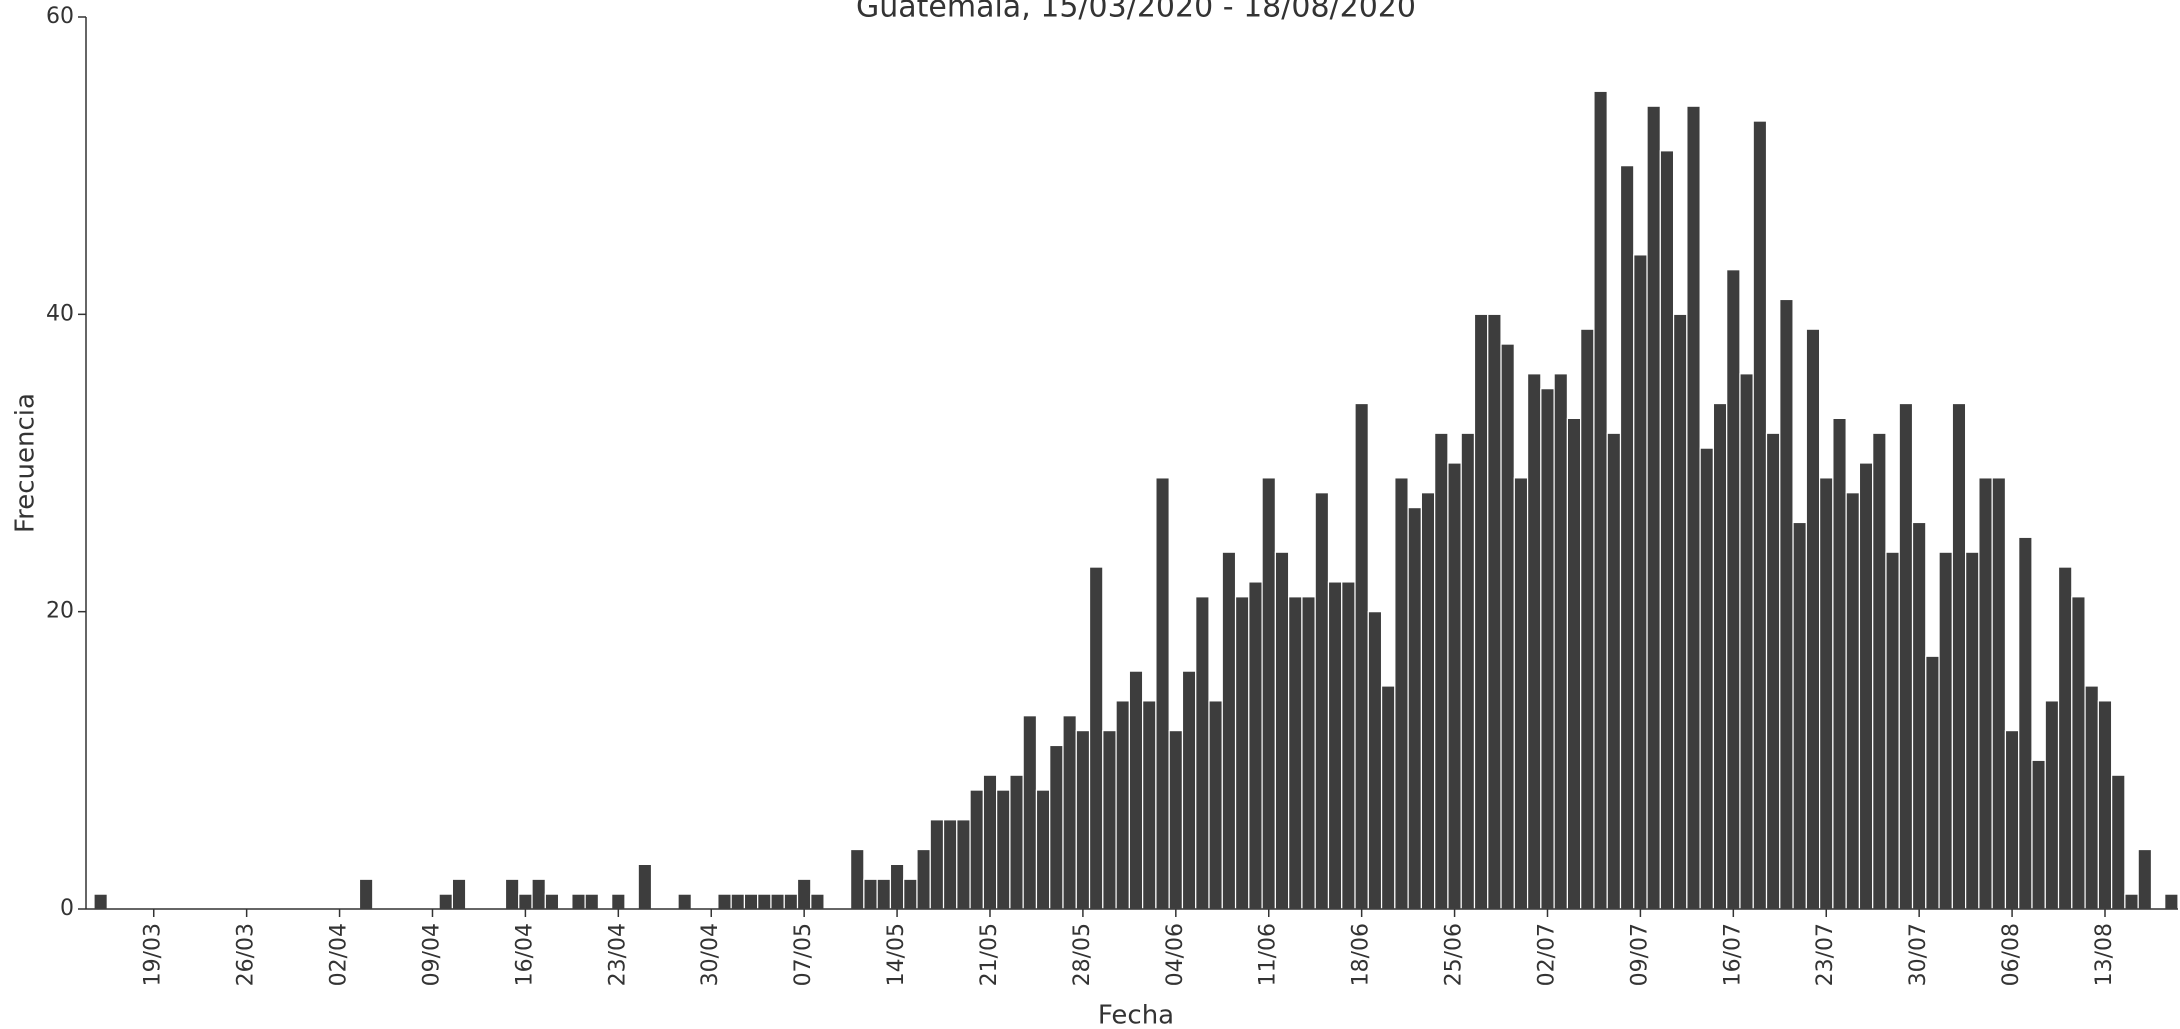  What do you see at coordinates (710, 954) in the screenshot?
I see `x-tick-label: 30/04` at bounding box center [710, 954].